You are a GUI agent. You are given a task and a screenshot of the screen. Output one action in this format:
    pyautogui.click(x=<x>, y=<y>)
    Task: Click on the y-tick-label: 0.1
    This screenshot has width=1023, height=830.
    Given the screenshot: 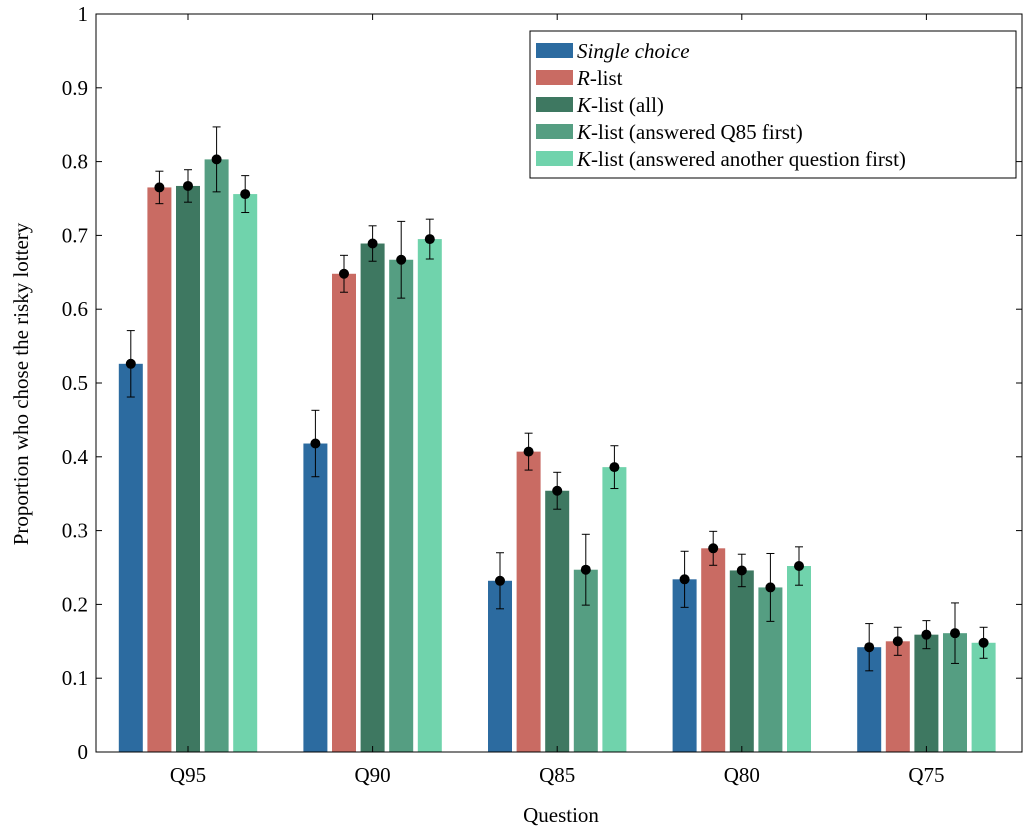 What is the action you would take?
    pyautogui.click(x=75, y=678)
    